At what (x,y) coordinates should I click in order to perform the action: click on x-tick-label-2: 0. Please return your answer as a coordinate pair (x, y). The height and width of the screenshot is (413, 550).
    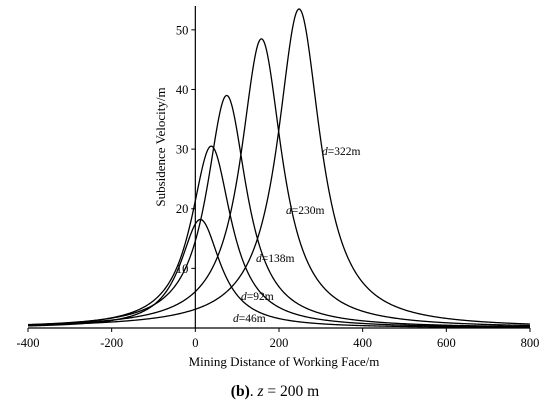
    Looking at the image, I should click on (195, 343).